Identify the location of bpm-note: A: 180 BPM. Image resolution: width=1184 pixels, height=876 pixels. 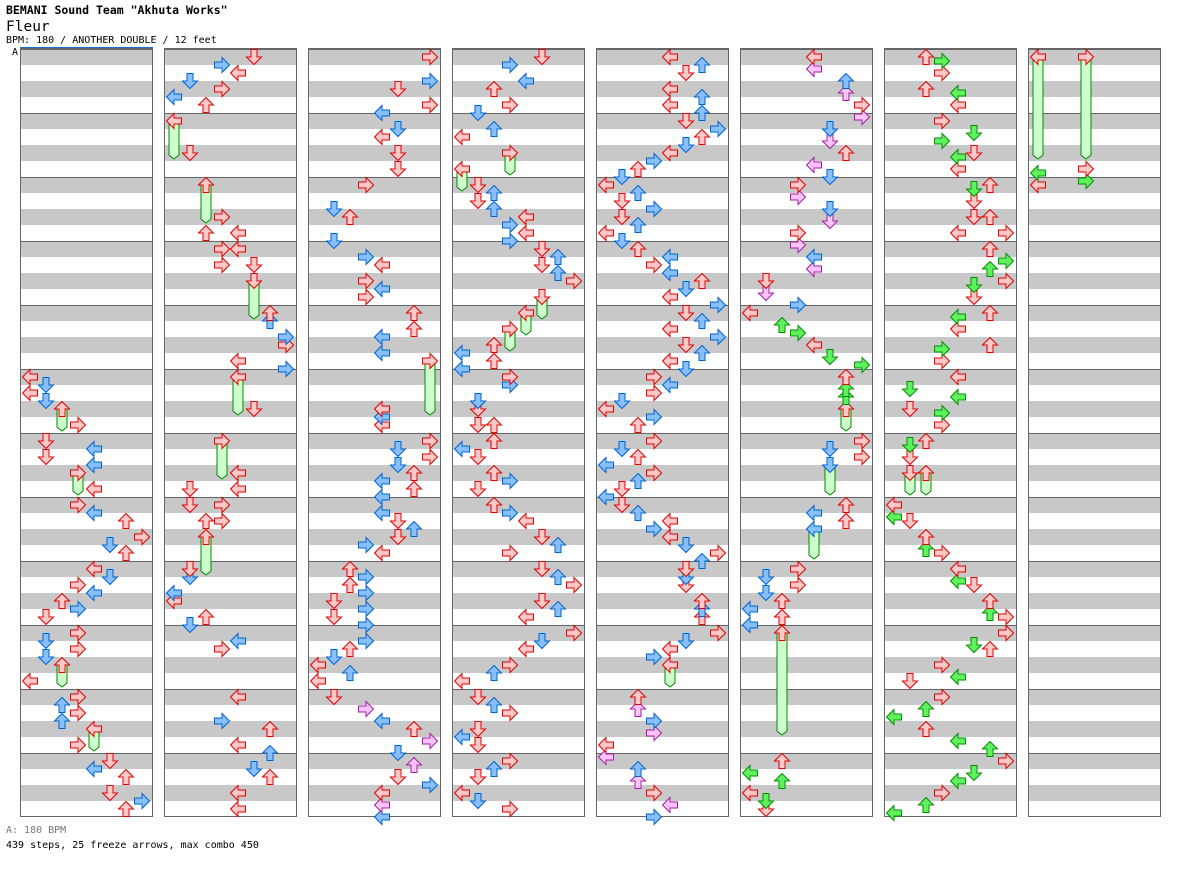
(36, 830).